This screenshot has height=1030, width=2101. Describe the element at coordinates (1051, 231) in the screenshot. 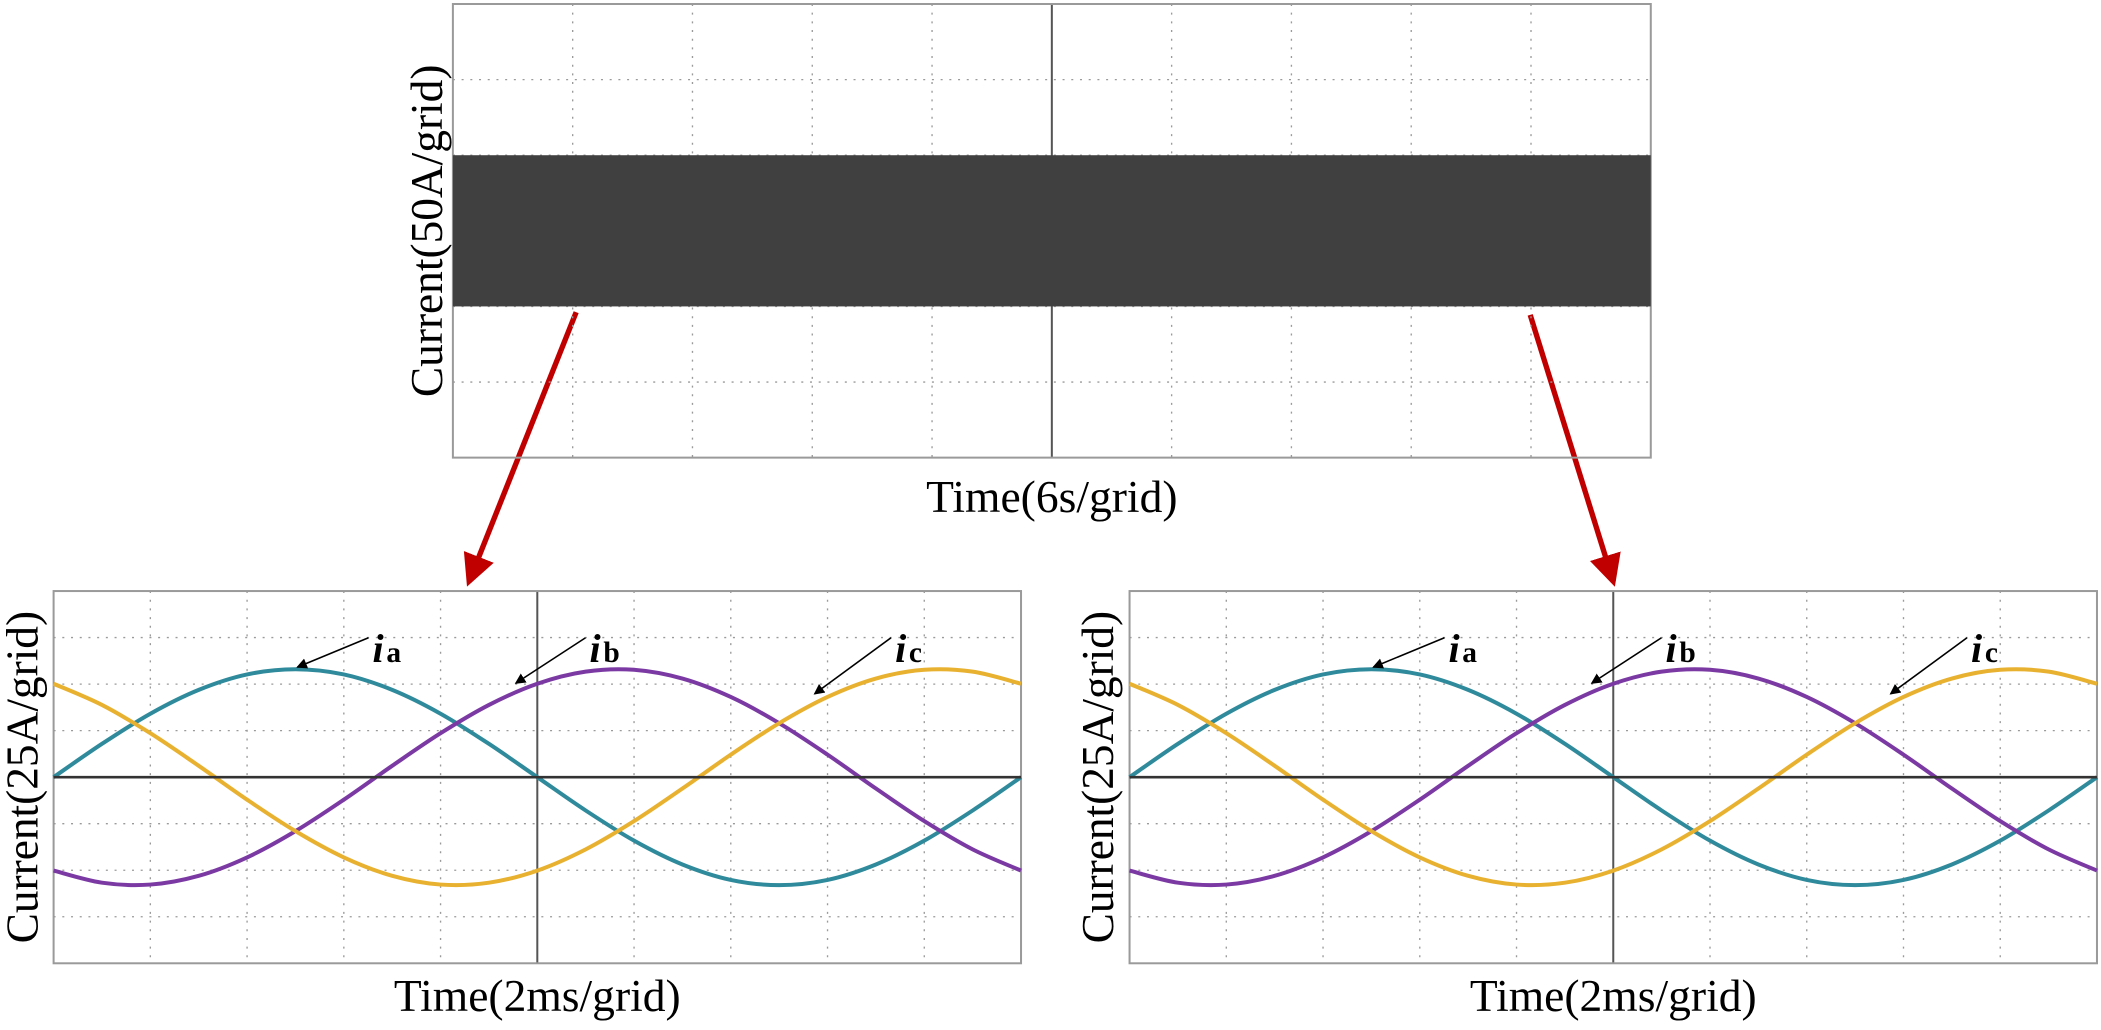

I see `waveform-band` at that location.